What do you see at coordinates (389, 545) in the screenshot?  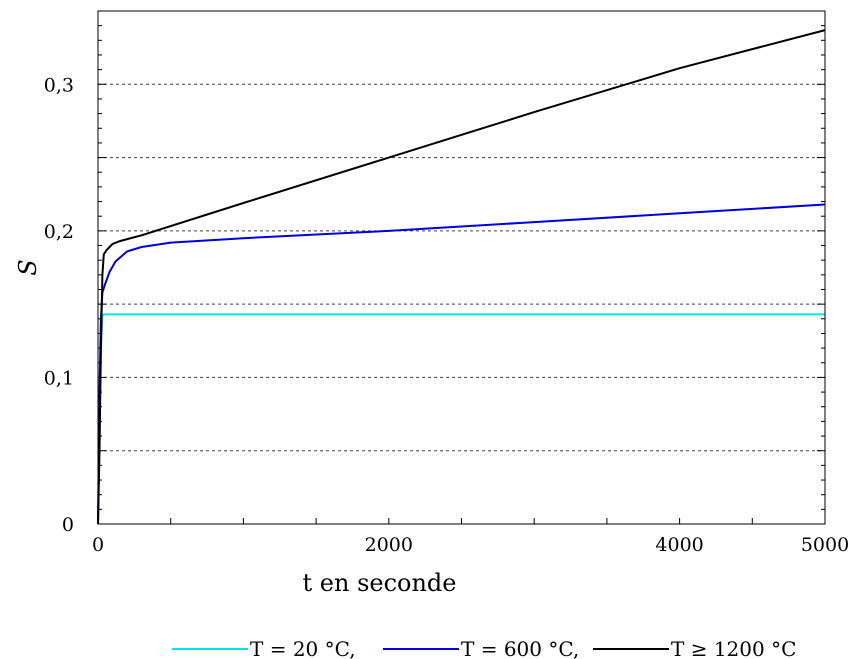 I see `x-tick-label: 2000` at bounding box center [389, 545].